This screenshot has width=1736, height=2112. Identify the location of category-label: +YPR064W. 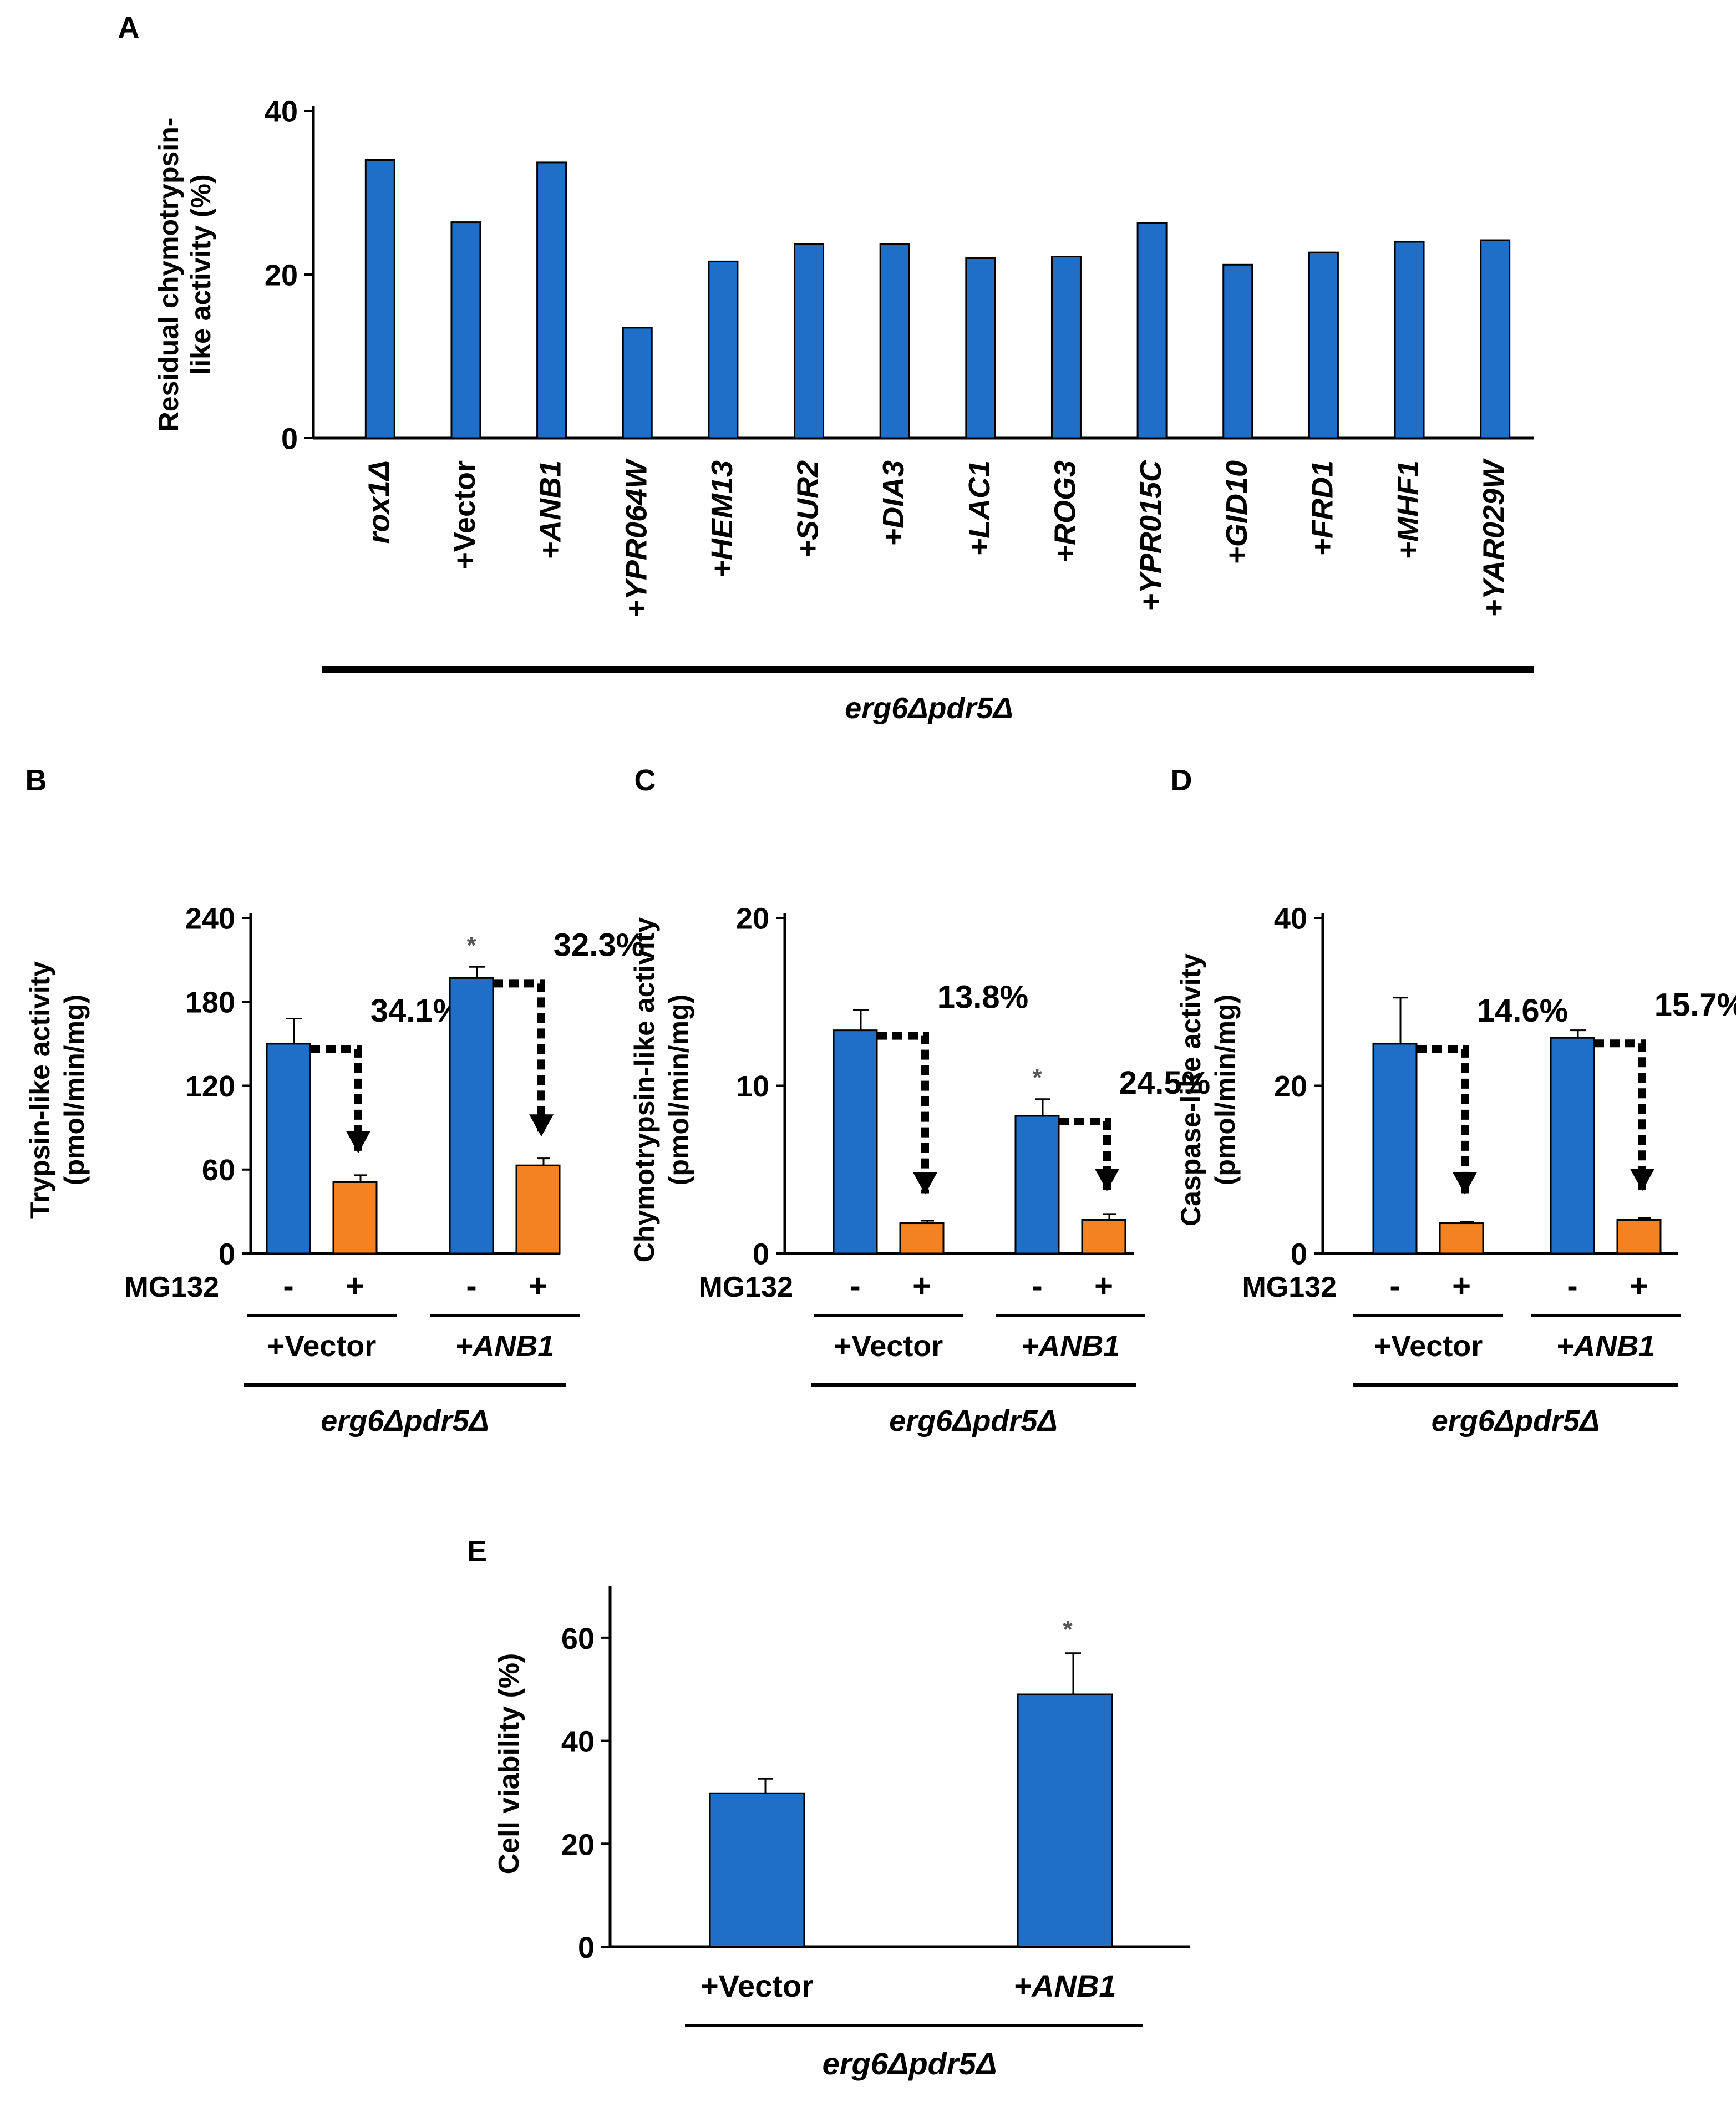
(637, 538).